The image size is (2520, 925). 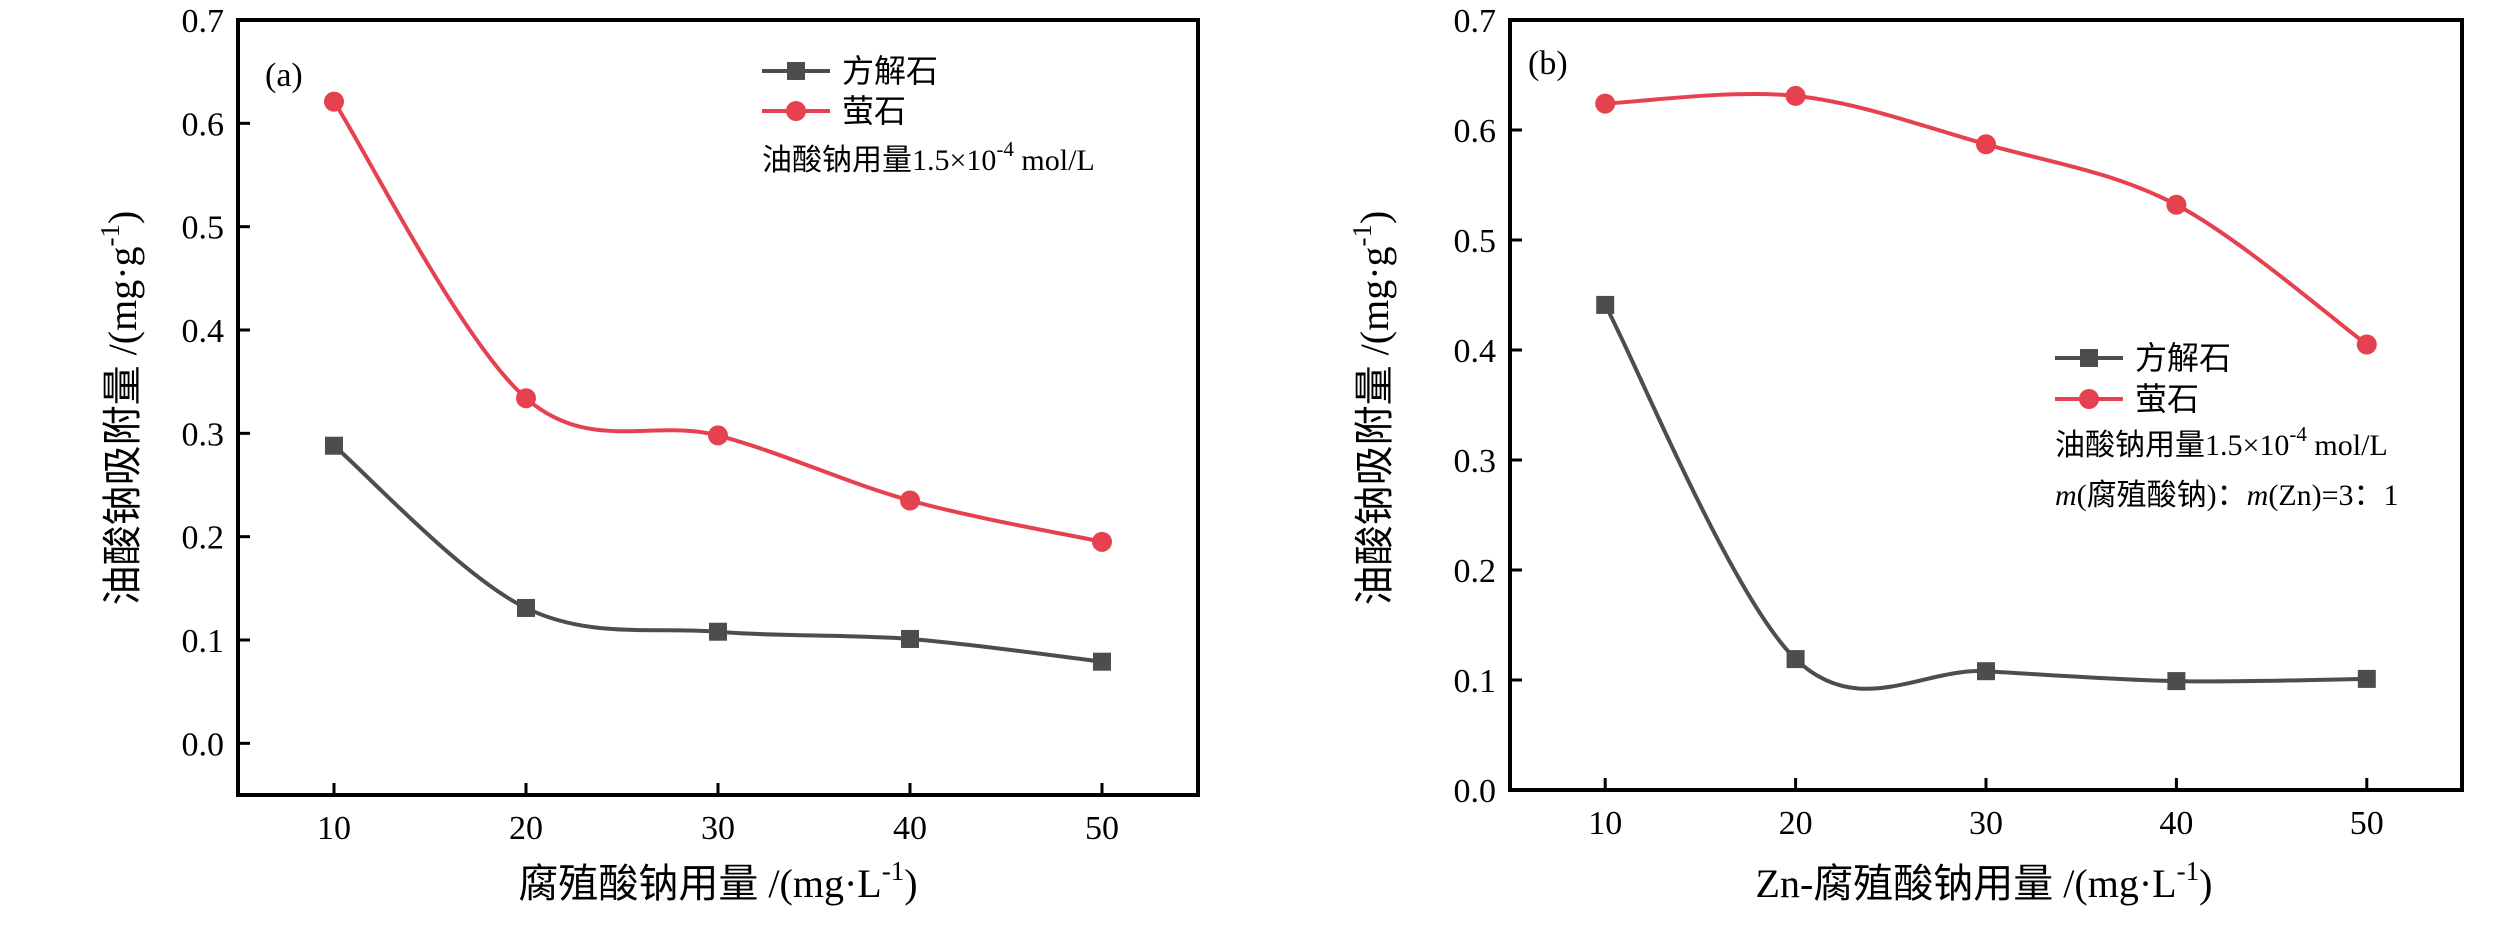 What do you see at coordinates (1475, 351) in the screenshot?
I see `y-tick-label-b: 0.4` at bounding box center [1475, 351].